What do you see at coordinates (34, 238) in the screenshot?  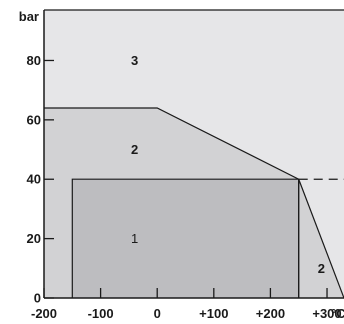 I see `y-tick-label: 20` at bounding box center [34, 238].